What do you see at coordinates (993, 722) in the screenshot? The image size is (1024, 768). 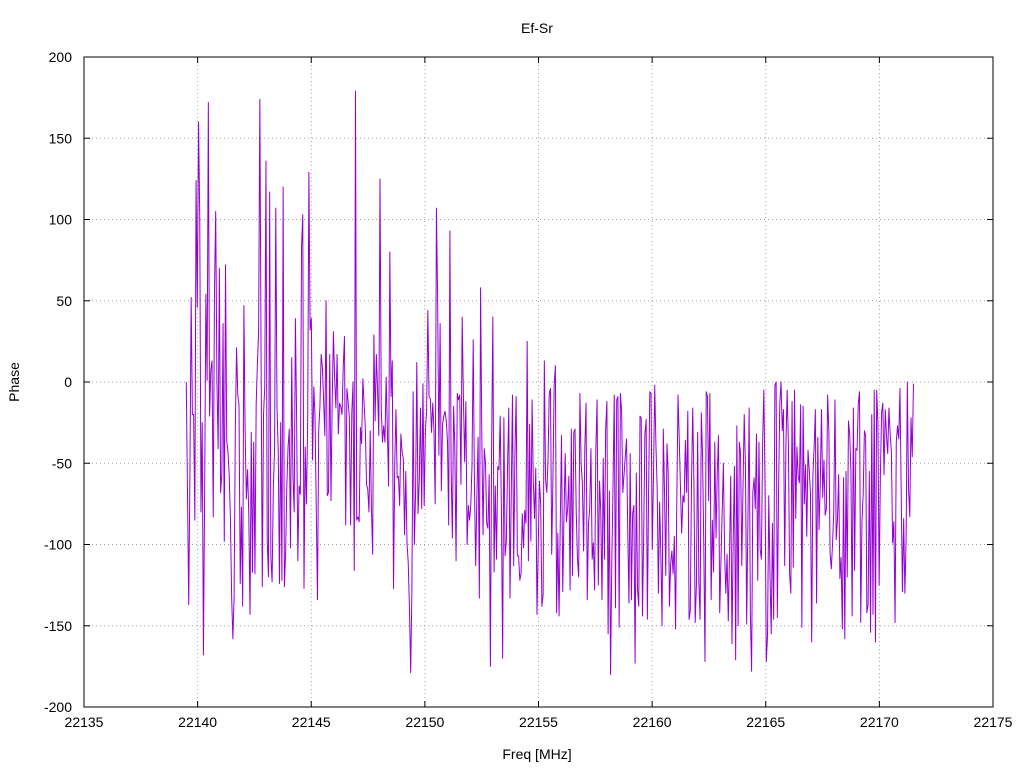 I see `x-tick-label: 22175` at bounding box center [993, 722].